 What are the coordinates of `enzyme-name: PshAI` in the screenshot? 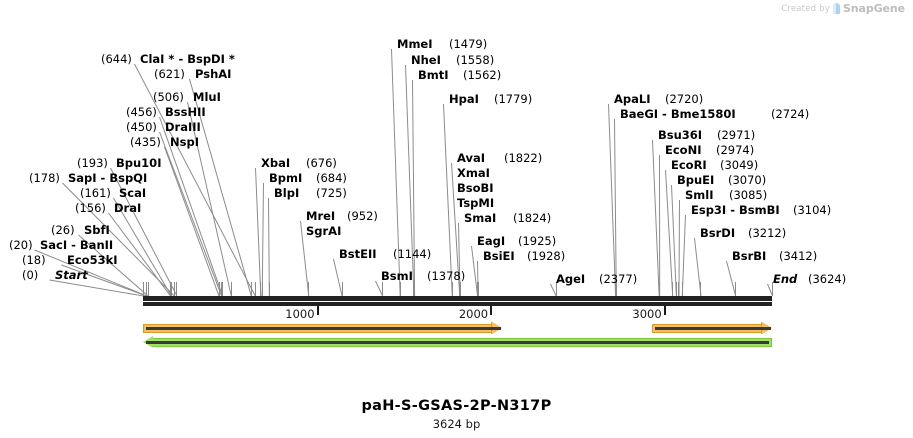 It's located at (213, 74).